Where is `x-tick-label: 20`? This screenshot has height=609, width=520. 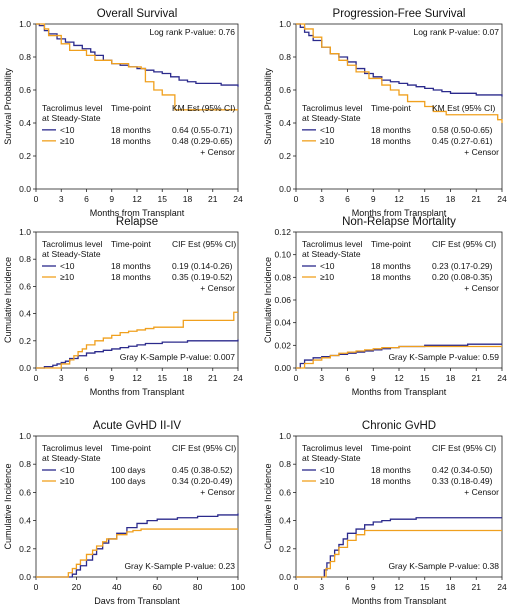
x-tick-label: 20 is located at coordinates (77, 587).